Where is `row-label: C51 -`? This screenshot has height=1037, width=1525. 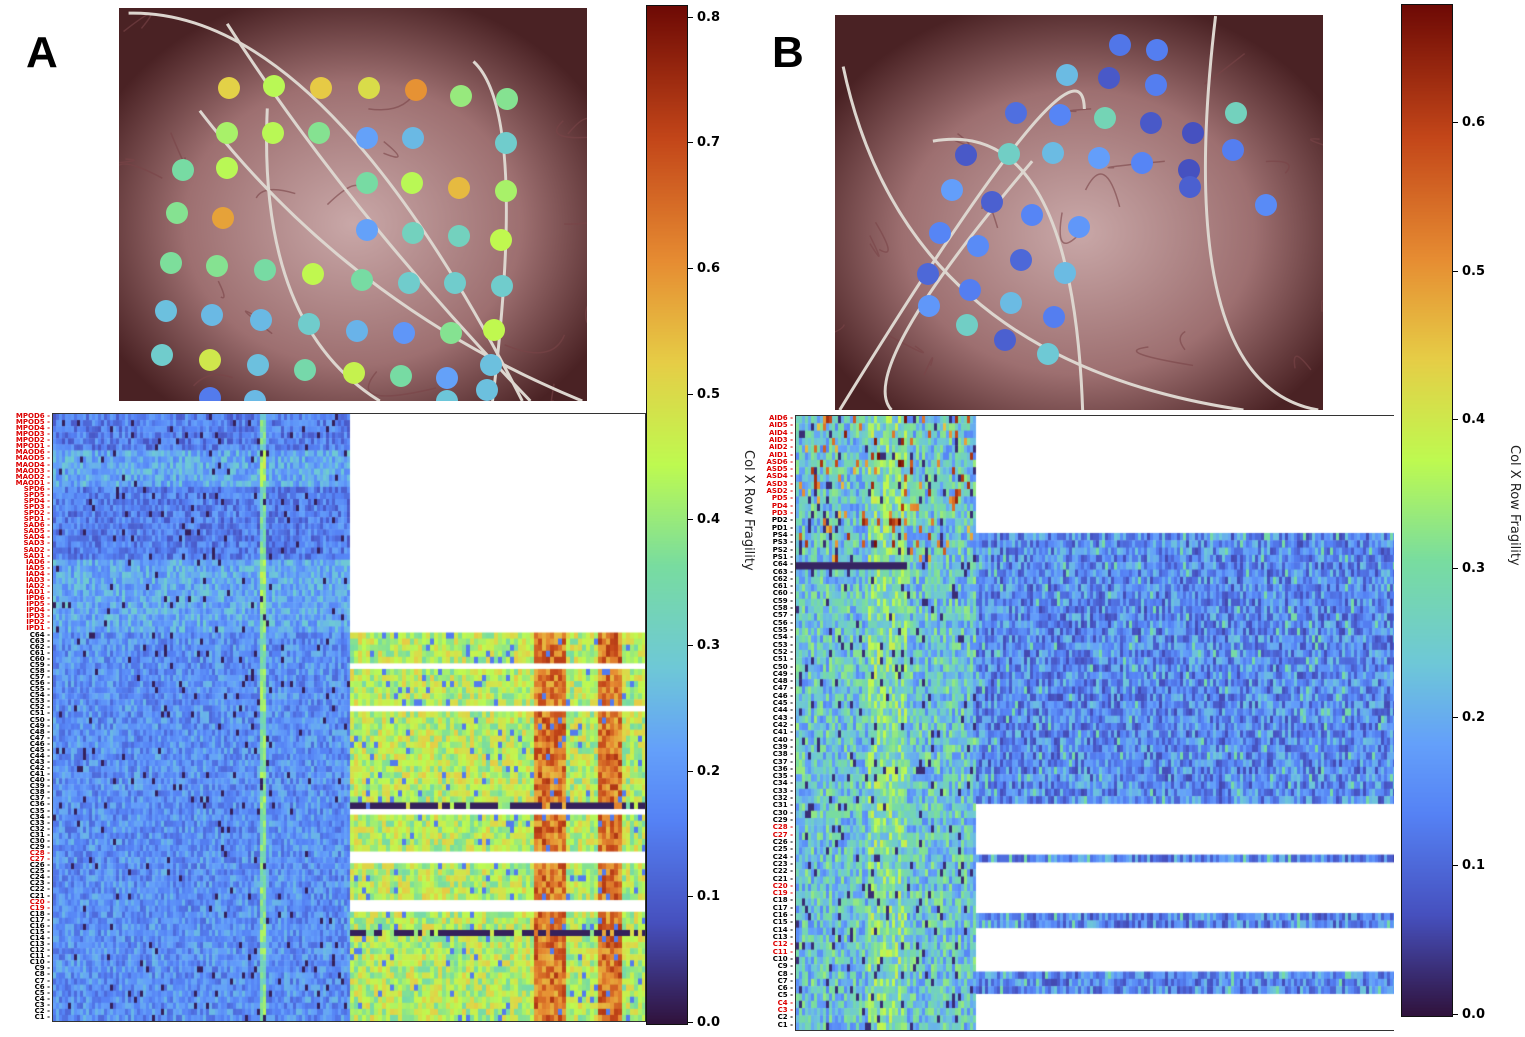
row-label: C51 - is located at coordinates (782, 659).